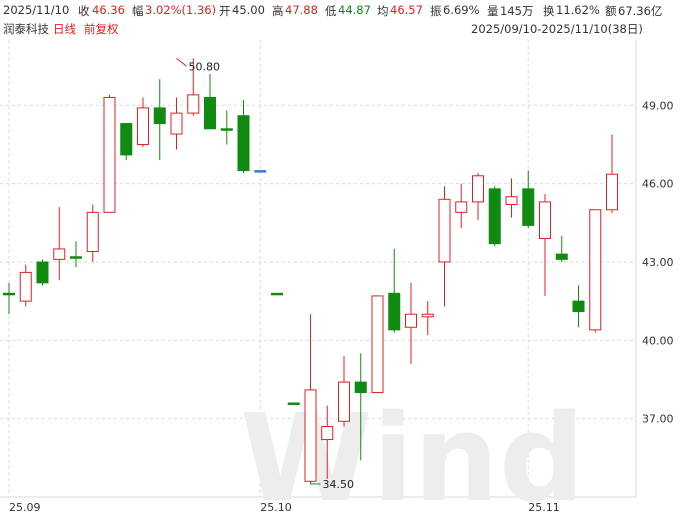 The image size is (688, 516). What do you see at coordinates (25, 507) in the screenshot?
I see `x-tick-label: 25.09` at bounding box center [25, 507].